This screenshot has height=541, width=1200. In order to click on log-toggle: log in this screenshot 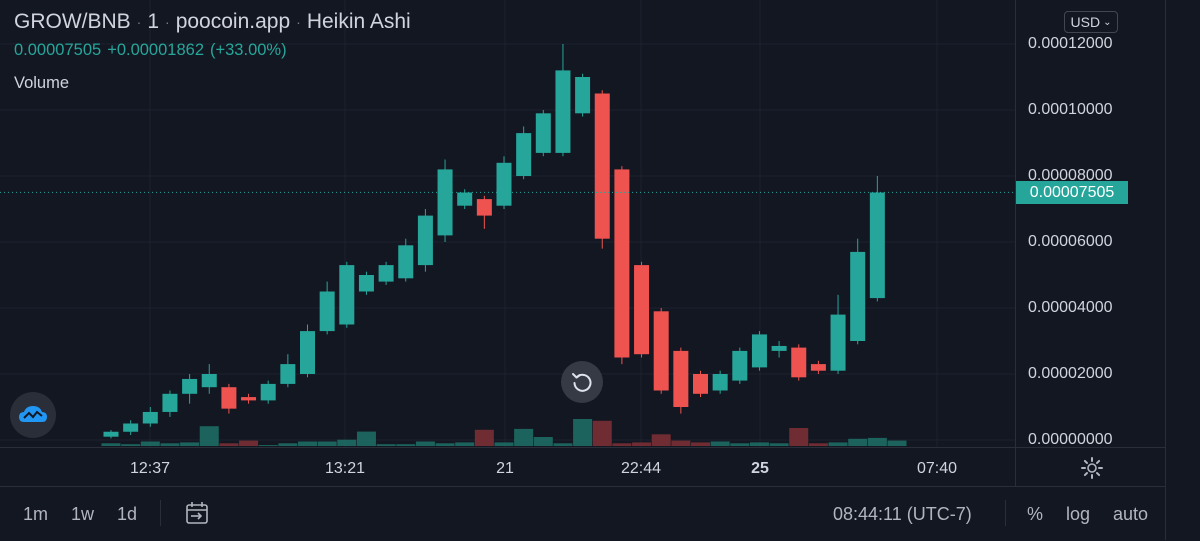, I will do `click(1078, 514)`.